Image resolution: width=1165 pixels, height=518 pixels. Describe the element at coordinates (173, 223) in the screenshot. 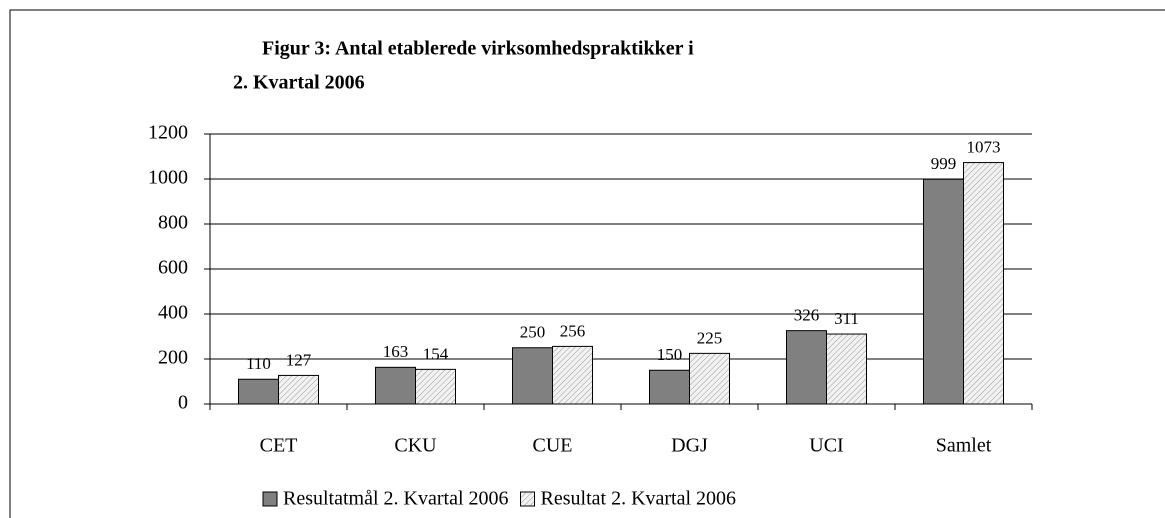

I see `y-tick-label: 800` at that location.